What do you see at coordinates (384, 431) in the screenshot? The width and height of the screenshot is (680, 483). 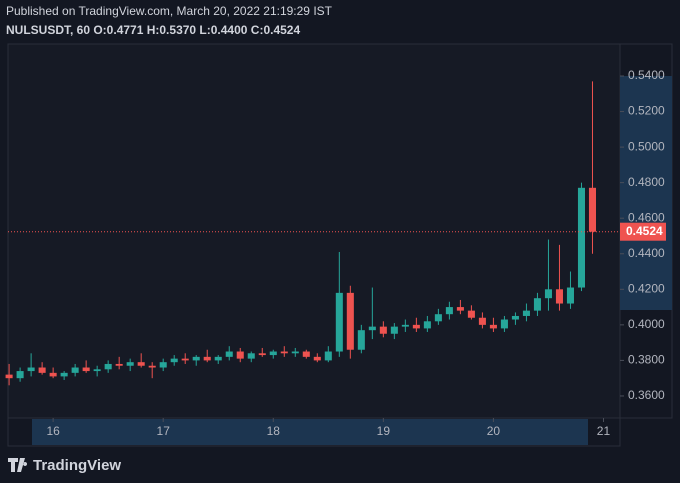 I see `x-tick-label: 19` at bounding box center [384, 431].